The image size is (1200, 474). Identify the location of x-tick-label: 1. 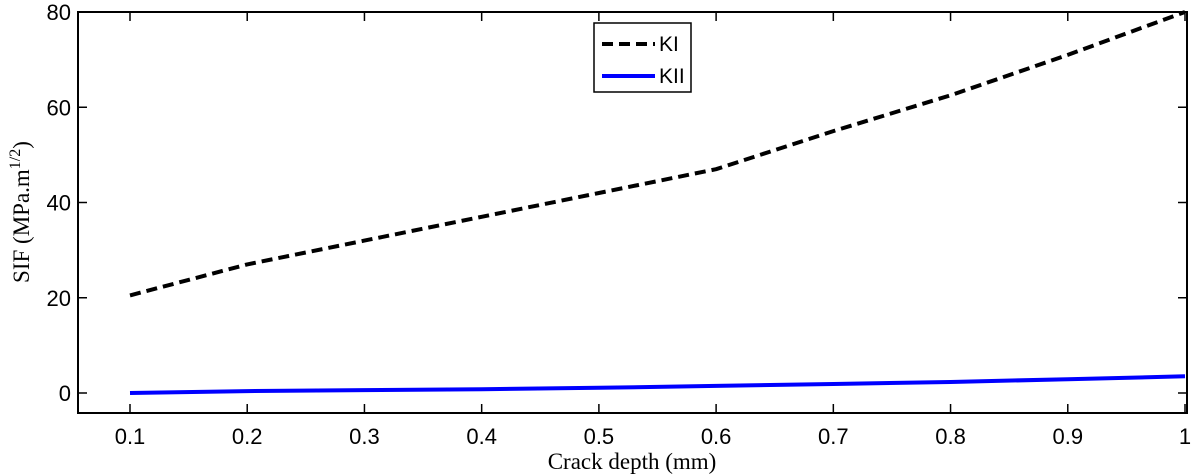
(1185, 436).